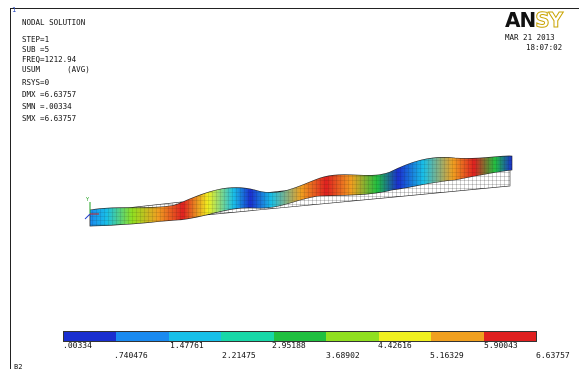  I want to click on legend-value: 3.68902, so click(343, 355).